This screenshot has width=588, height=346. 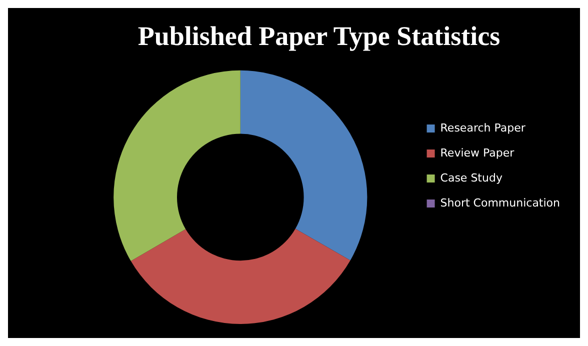 What do you see at coordinates (477, 153) in the screenshot?
I see `legend-label: Review Paper` at bounding box center [477, 153].